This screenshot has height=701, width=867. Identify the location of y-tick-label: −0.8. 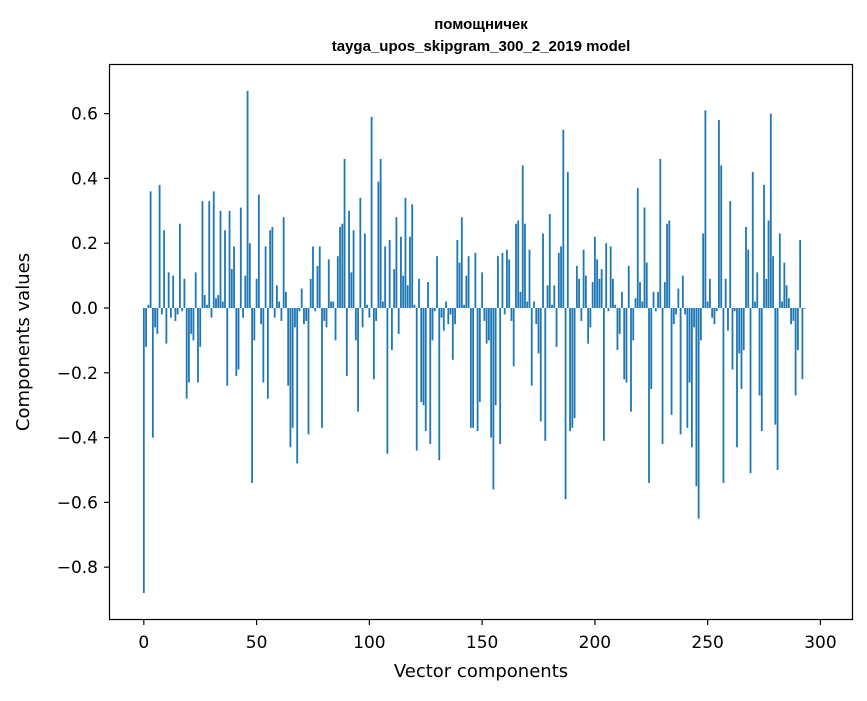
(77, 568).